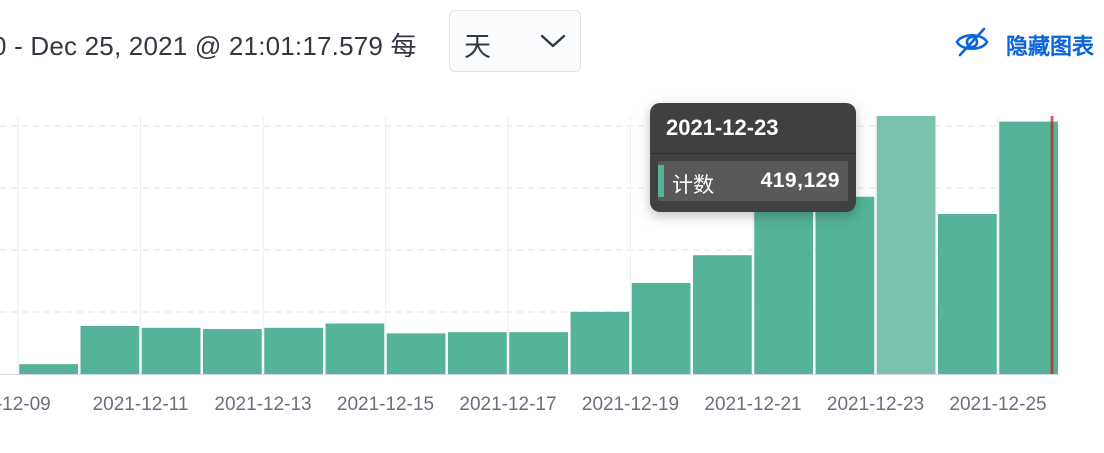  I want to click on x-tick-label: 2021-12-25, so click(997, 404).